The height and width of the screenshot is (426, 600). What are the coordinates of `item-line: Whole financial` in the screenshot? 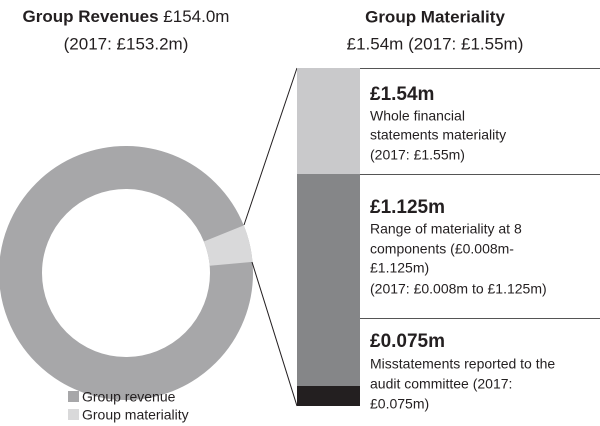 It's located at (417, 116).